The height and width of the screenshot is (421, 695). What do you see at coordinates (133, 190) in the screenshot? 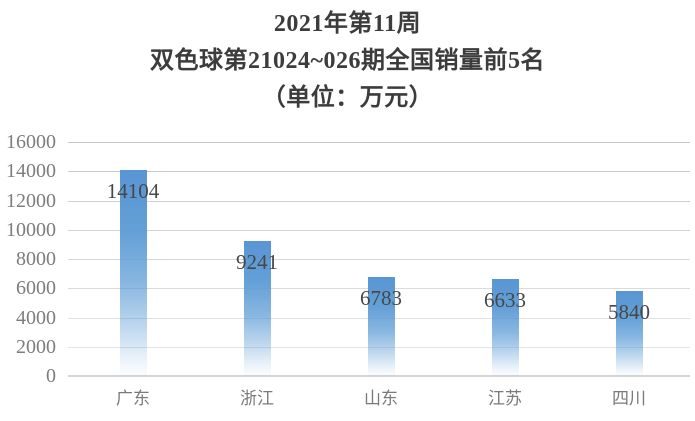
I see `bar-value-label: 14104` at bounding box center [133, 190].